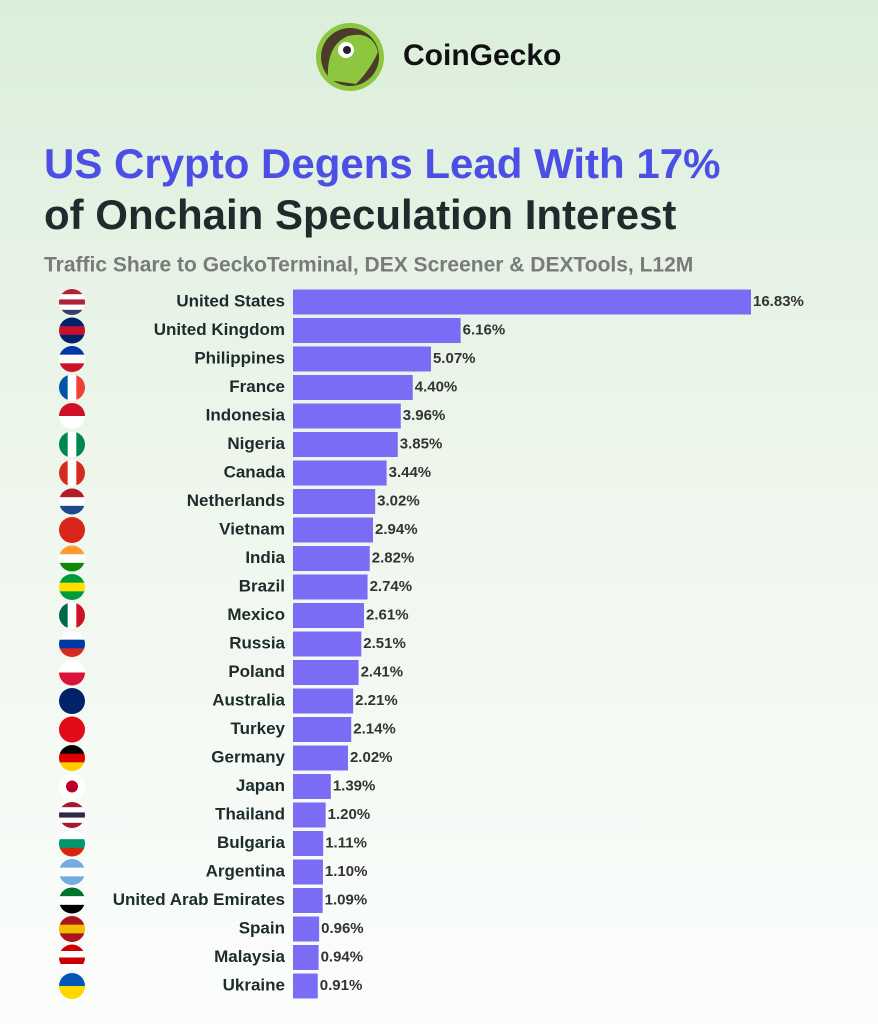 Image resolution: width=878 pixels, height=1024 pixels. What do you see at coordinates (219, 329) in the screenshot?
I see `category-label: United Kingdom` at bounding box center [219, 329].